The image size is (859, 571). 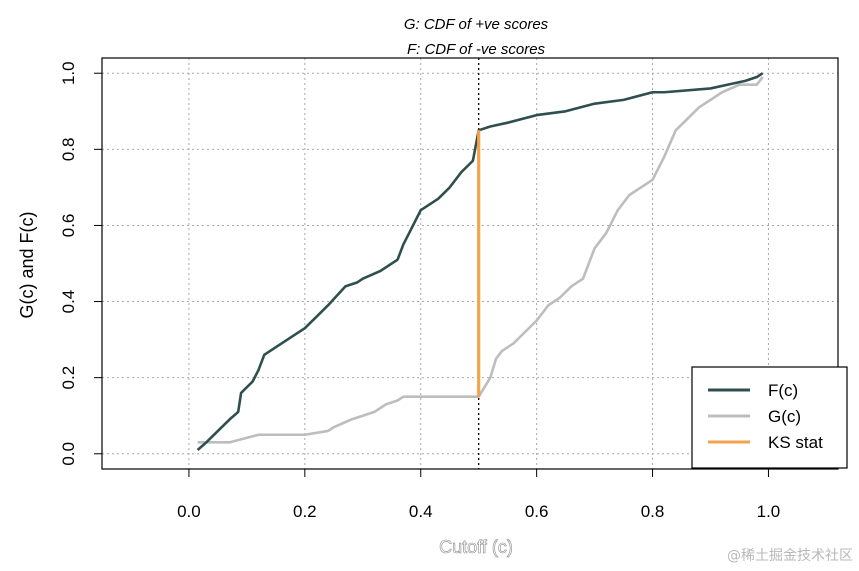 What do you see at coordinates (68, 150) in the screenshot?
I see `y-tick-label-4: 0.8` at bounding box center [68, 150].